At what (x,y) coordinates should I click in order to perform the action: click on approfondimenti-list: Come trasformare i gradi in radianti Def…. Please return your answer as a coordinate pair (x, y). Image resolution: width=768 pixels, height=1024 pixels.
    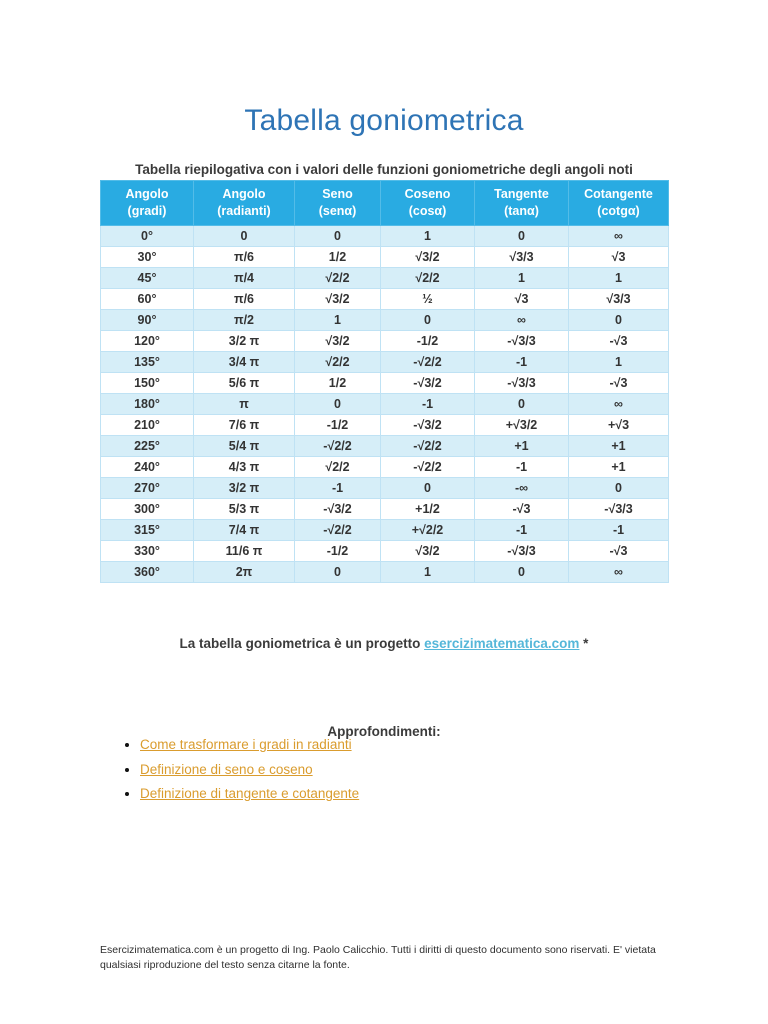
    Looking at the image, I should click on (231, 775).